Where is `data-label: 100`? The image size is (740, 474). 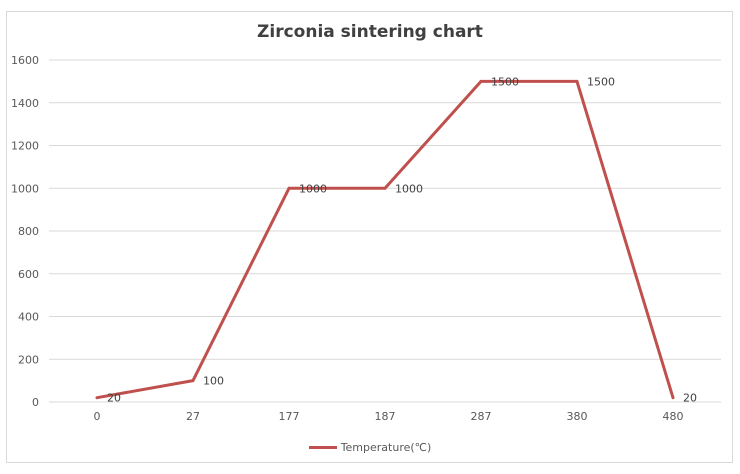
data-label: 100 is located at coordinates (213, 381).